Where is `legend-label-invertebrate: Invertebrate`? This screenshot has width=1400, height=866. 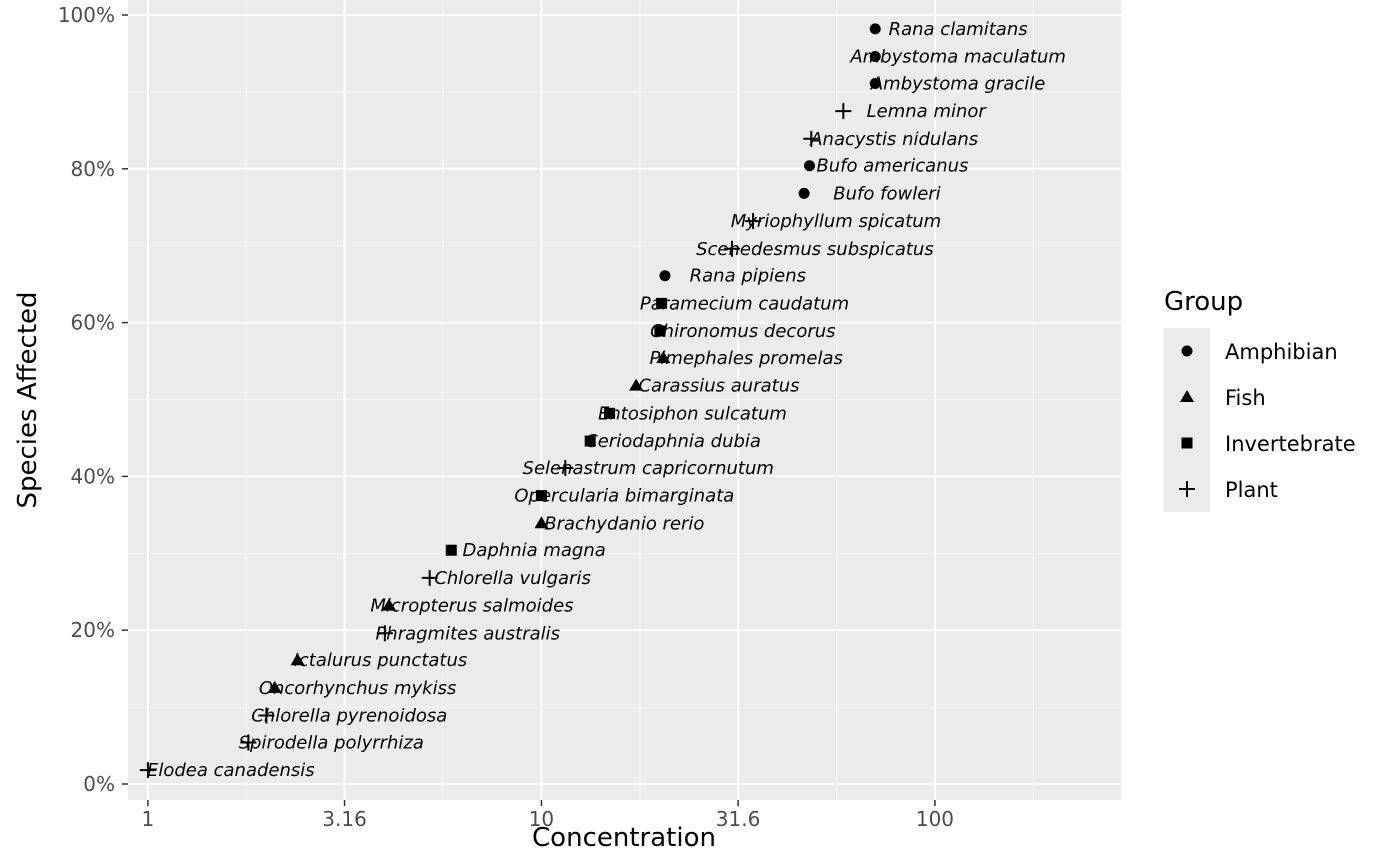 legend-label-invertebrate: Invertebrate is located at coordinates (1290, 444).